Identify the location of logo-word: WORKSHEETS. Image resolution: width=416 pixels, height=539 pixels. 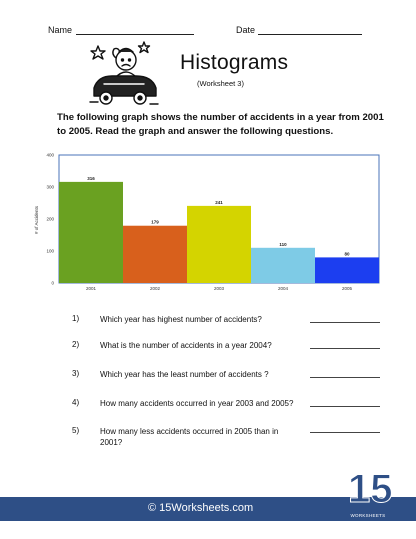
(368, 515).